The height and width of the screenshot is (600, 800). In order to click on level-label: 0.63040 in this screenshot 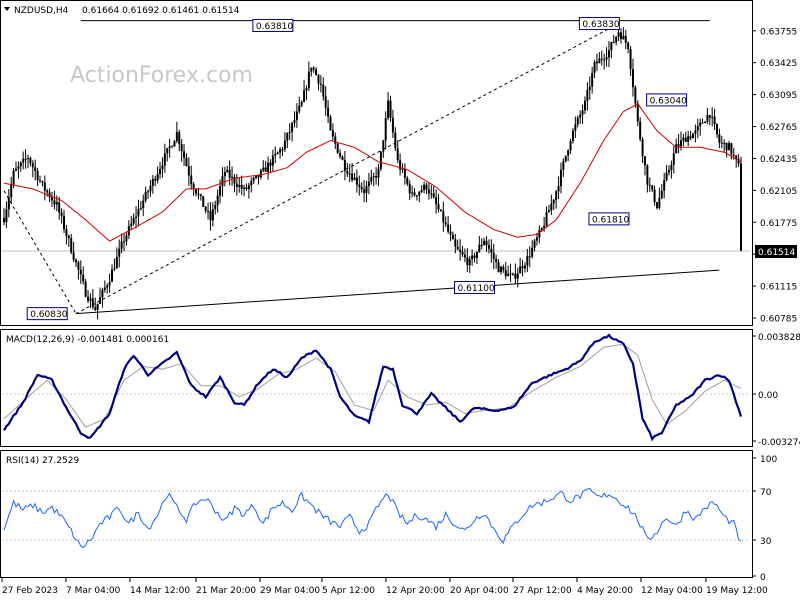, I will do `click(667, 100)`.